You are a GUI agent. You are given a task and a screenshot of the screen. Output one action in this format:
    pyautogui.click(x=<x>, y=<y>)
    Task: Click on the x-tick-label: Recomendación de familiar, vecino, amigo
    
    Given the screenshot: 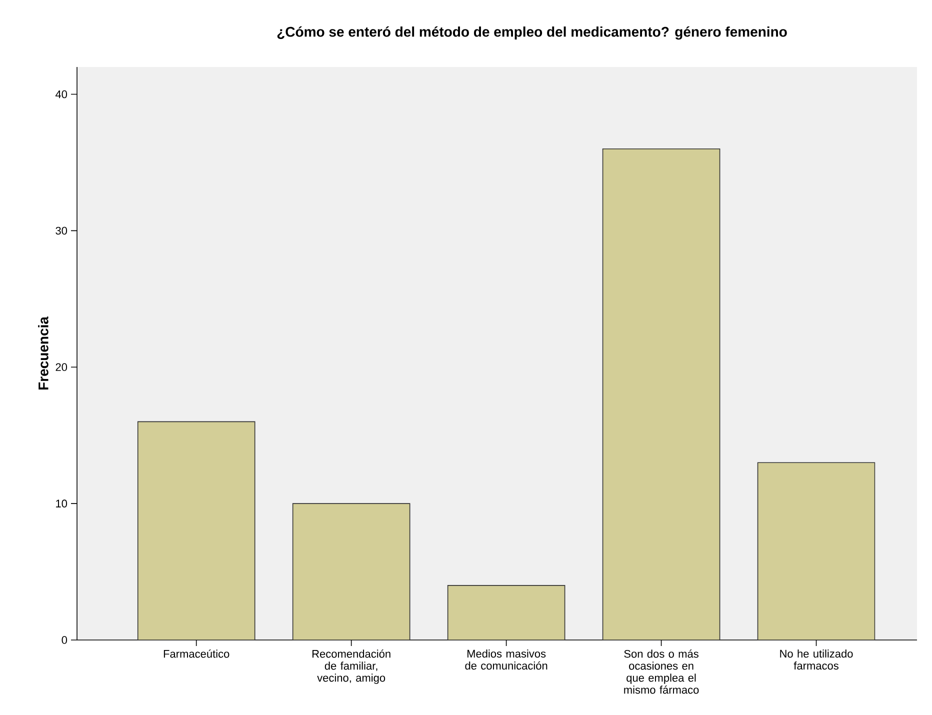 What is the action you would take?
    pyautogui.click(x=351, y=667)
    